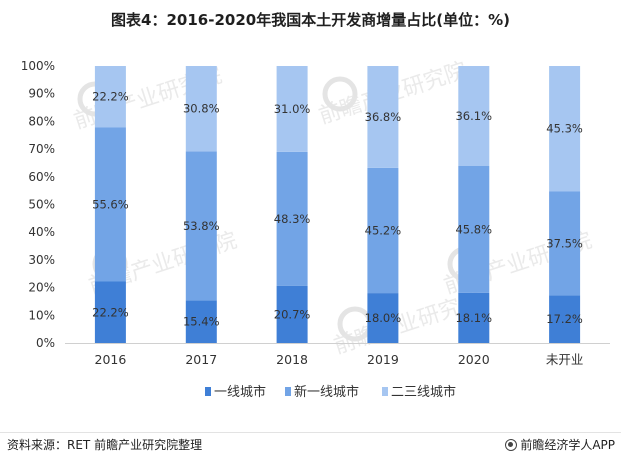  Describe the element at coordinates (310, 444) in the screenshot. I see `footer: 资料来源：RET 前瞻产业研究院整理 前瞻经济学人APP` at that location.